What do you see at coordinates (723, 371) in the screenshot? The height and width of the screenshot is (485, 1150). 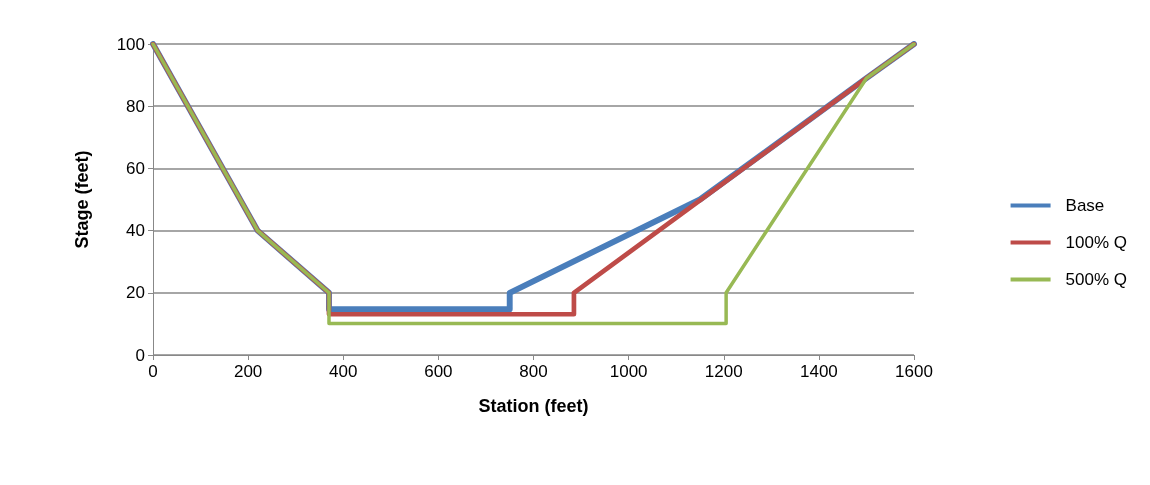 I see `x-tick-label: 1200` at bounding box center [723, 371].